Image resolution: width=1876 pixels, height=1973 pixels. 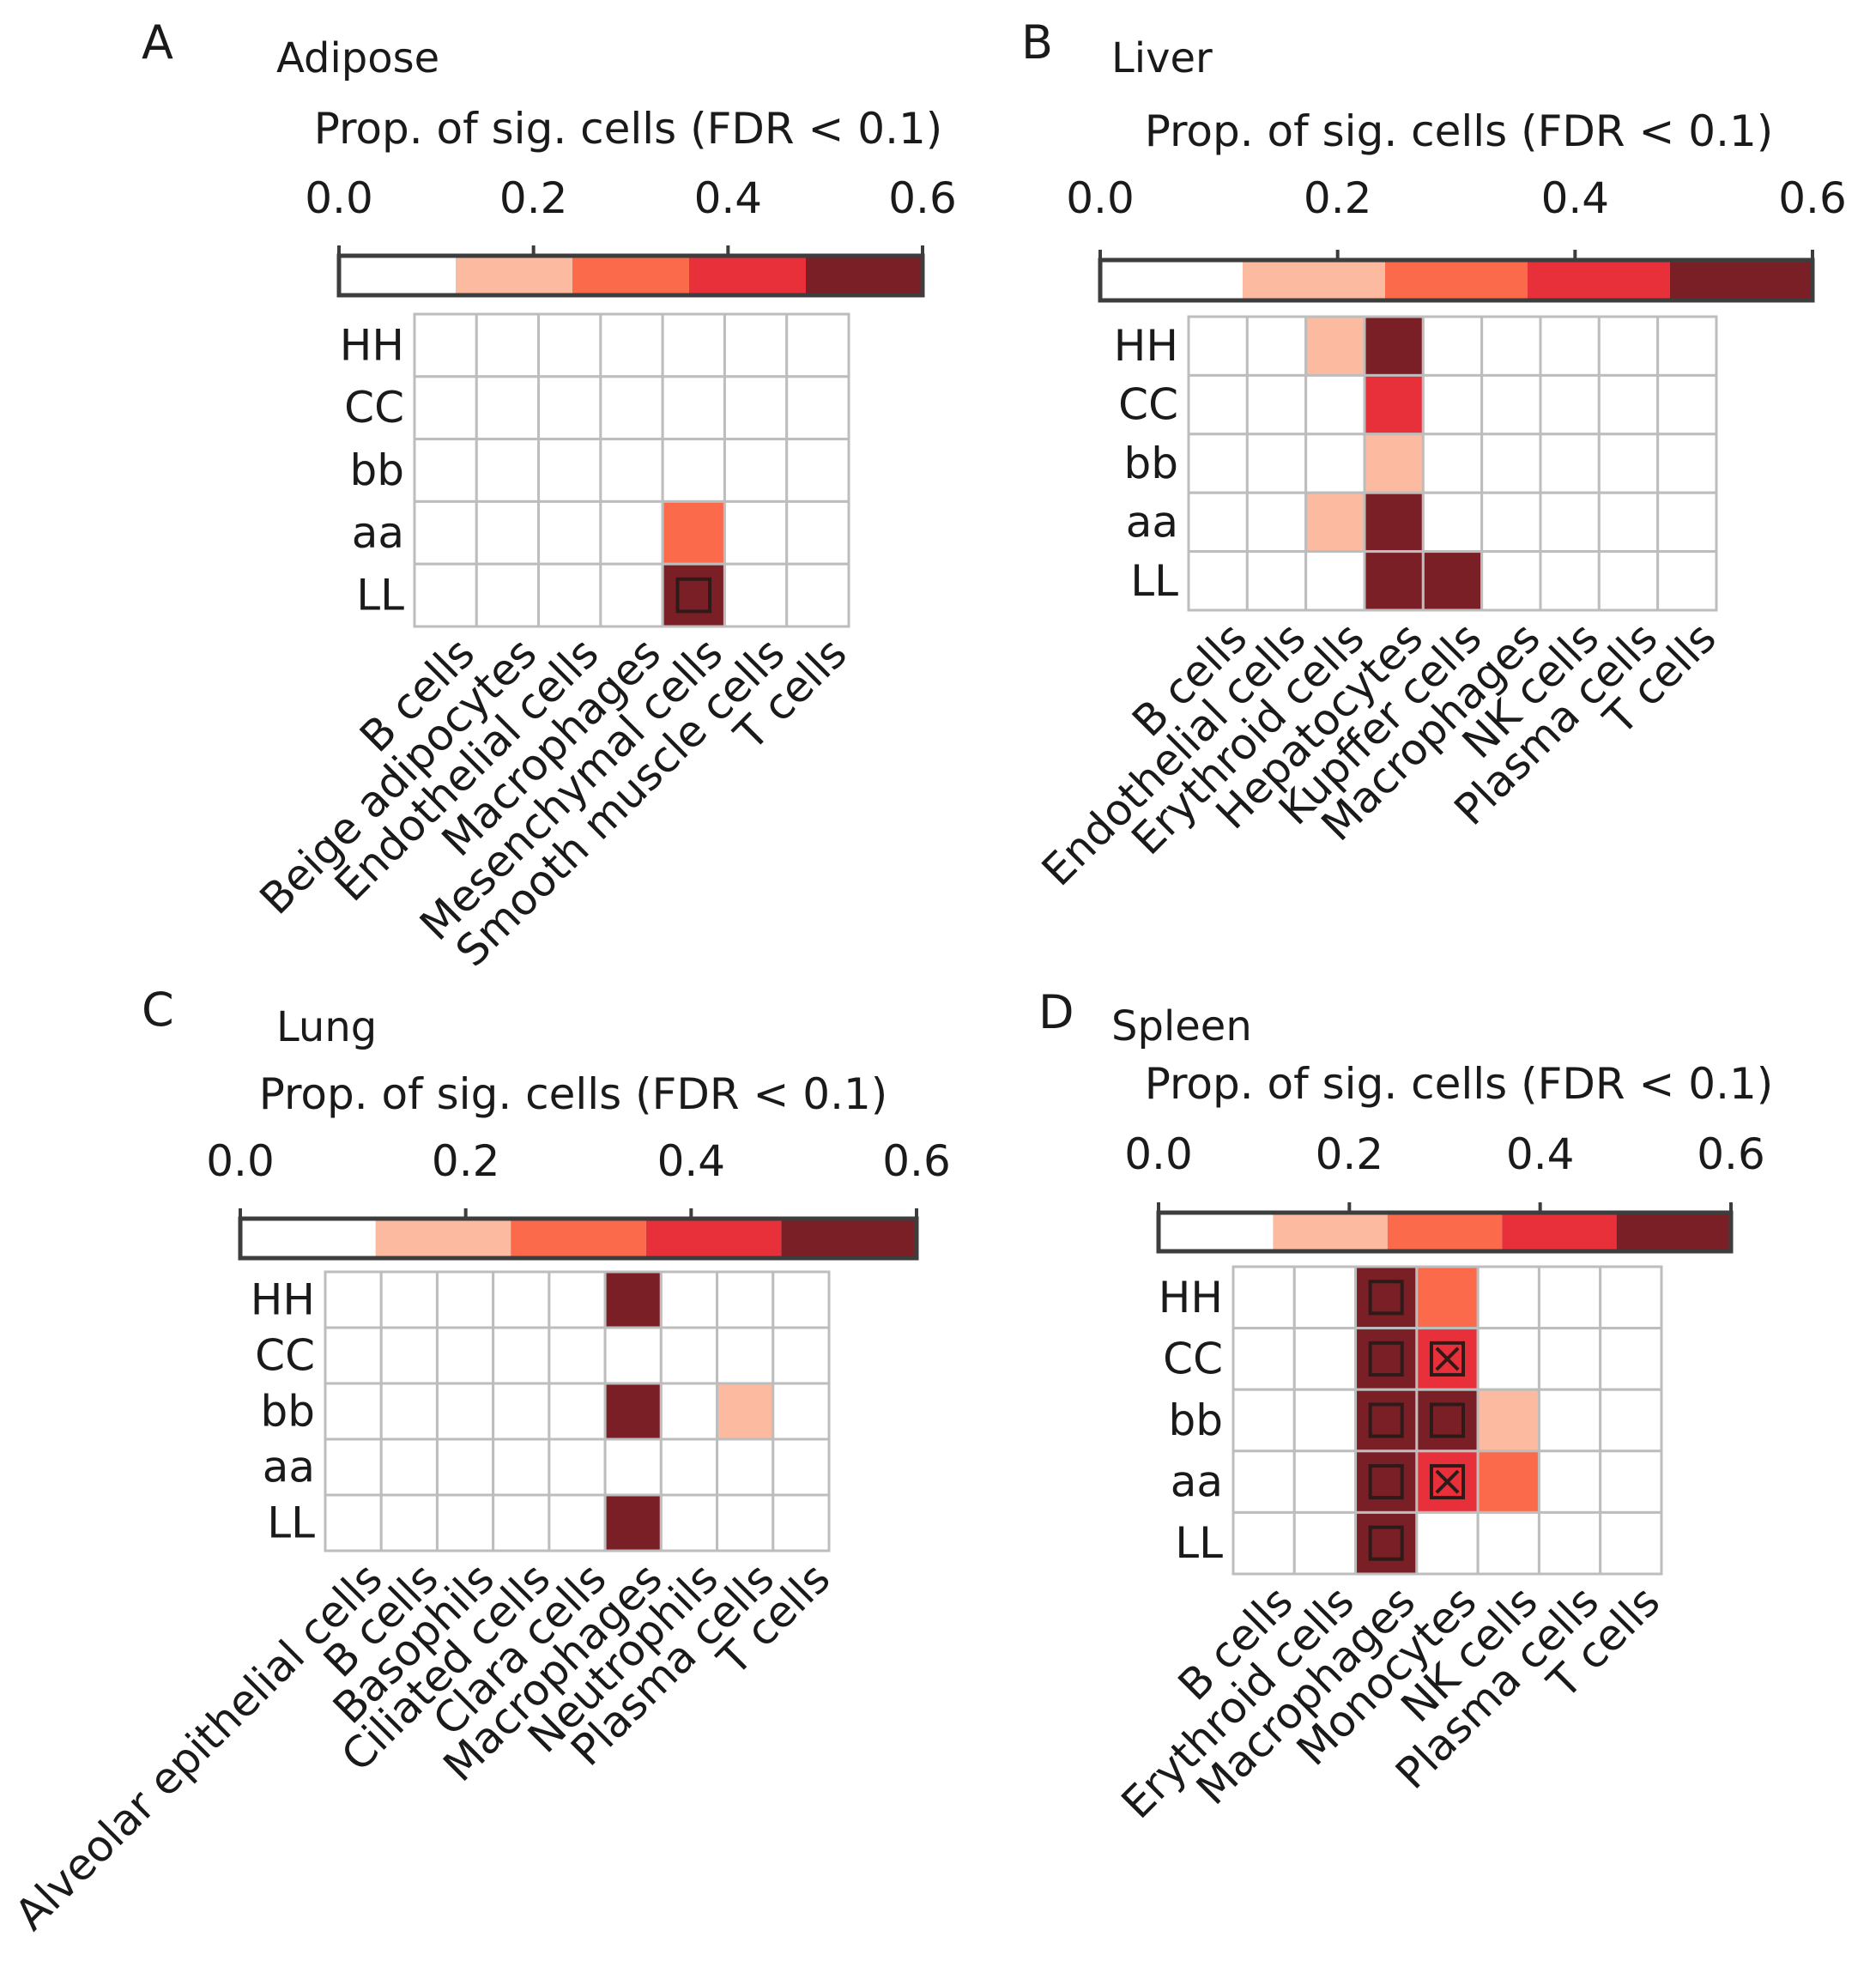 What do you see at coordinates (1191, 1297) in the screenshot?
I see `row-label: HH` at bounding box center [1191, 1297].